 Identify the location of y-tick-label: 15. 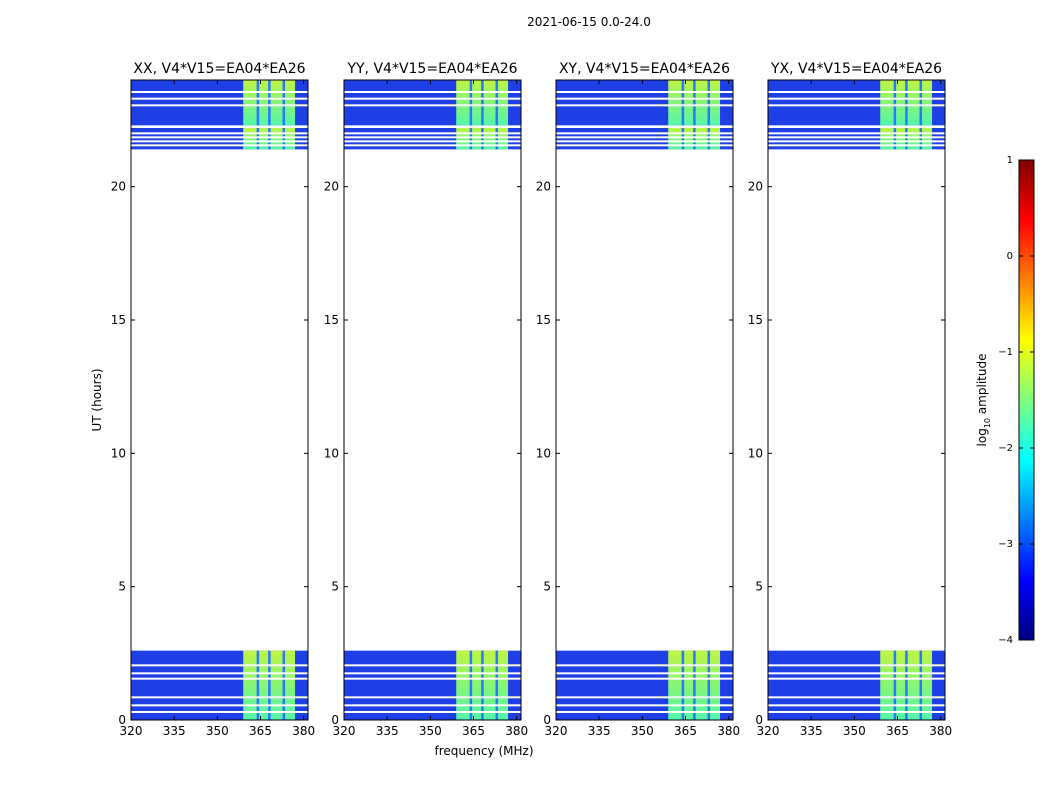
(543, 320).